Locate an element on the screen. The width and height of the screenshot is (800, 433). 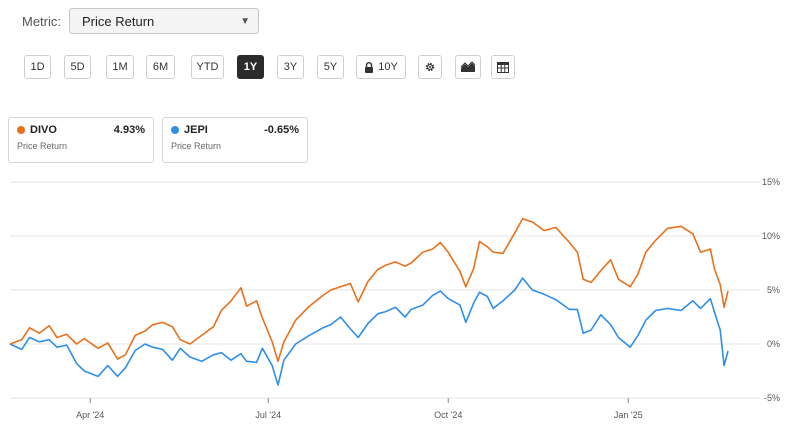
metric-label: Metric: is located at coordinates (41, 21).